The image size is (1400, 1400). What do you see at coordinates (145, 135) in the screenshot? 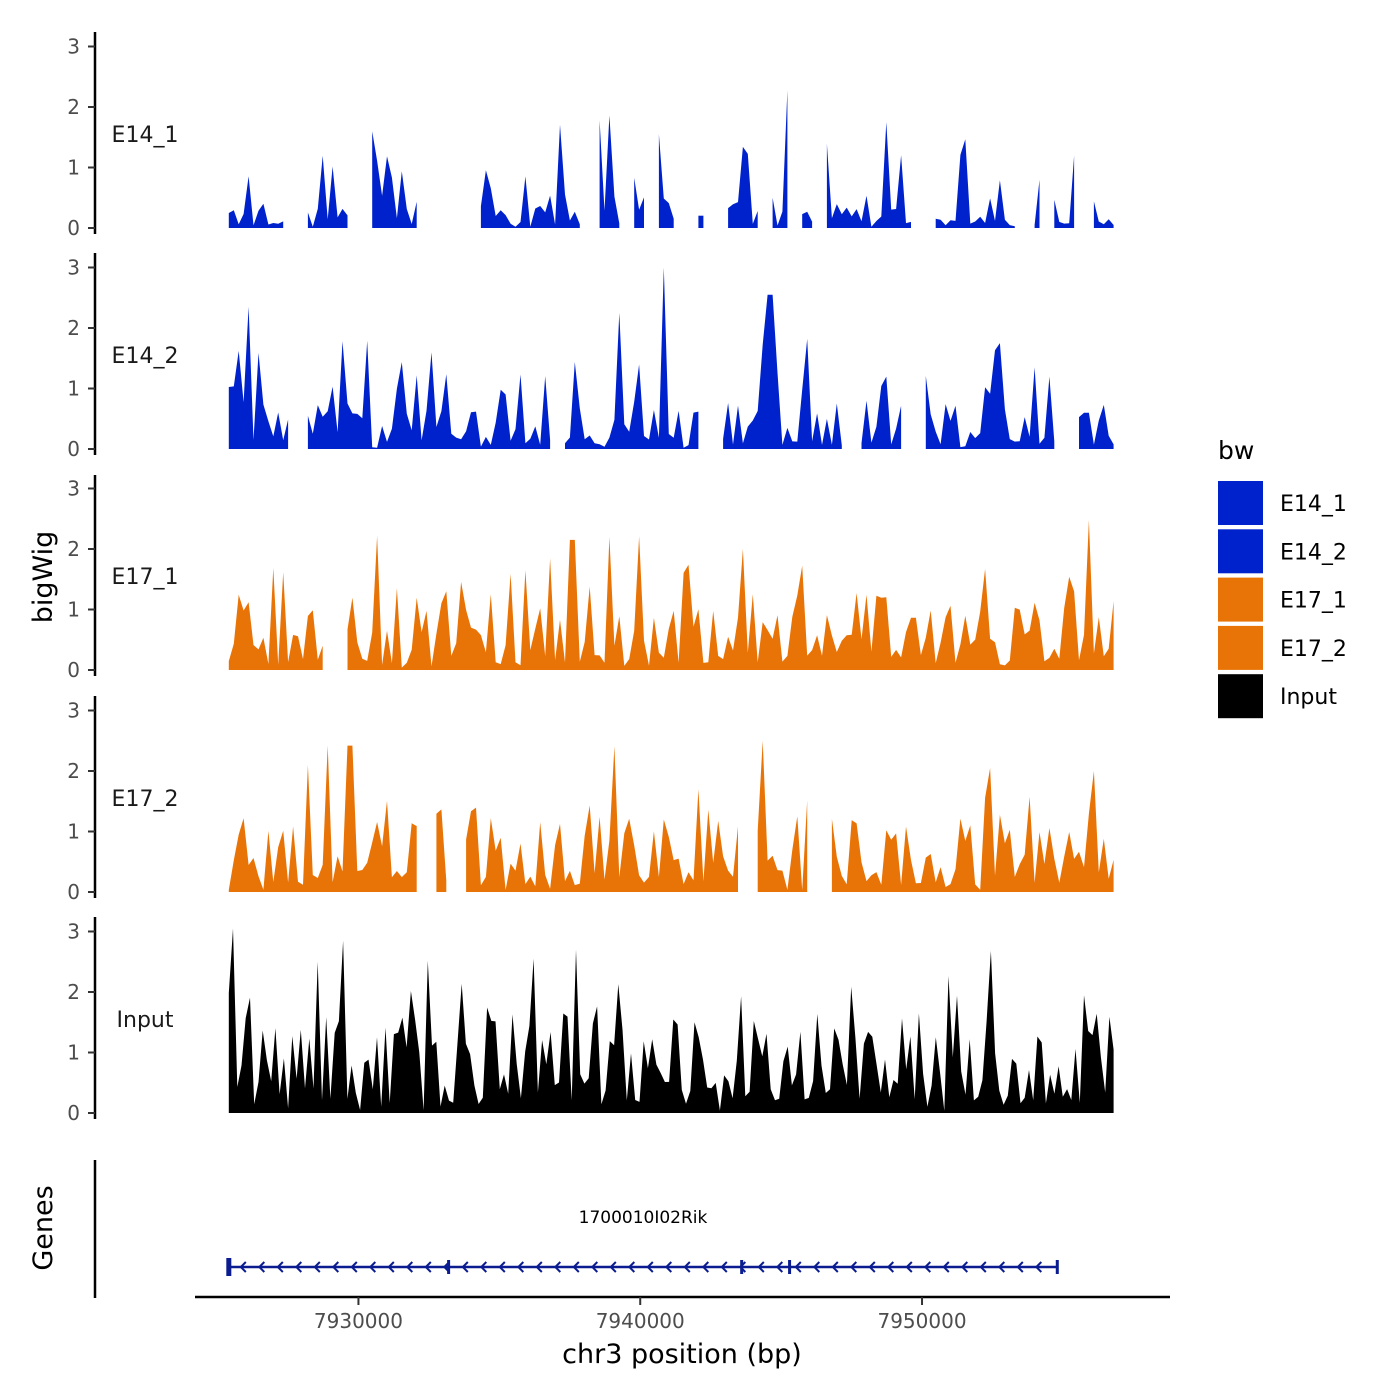
I see `track-label: E14_1` at bounding box center [145, 135].